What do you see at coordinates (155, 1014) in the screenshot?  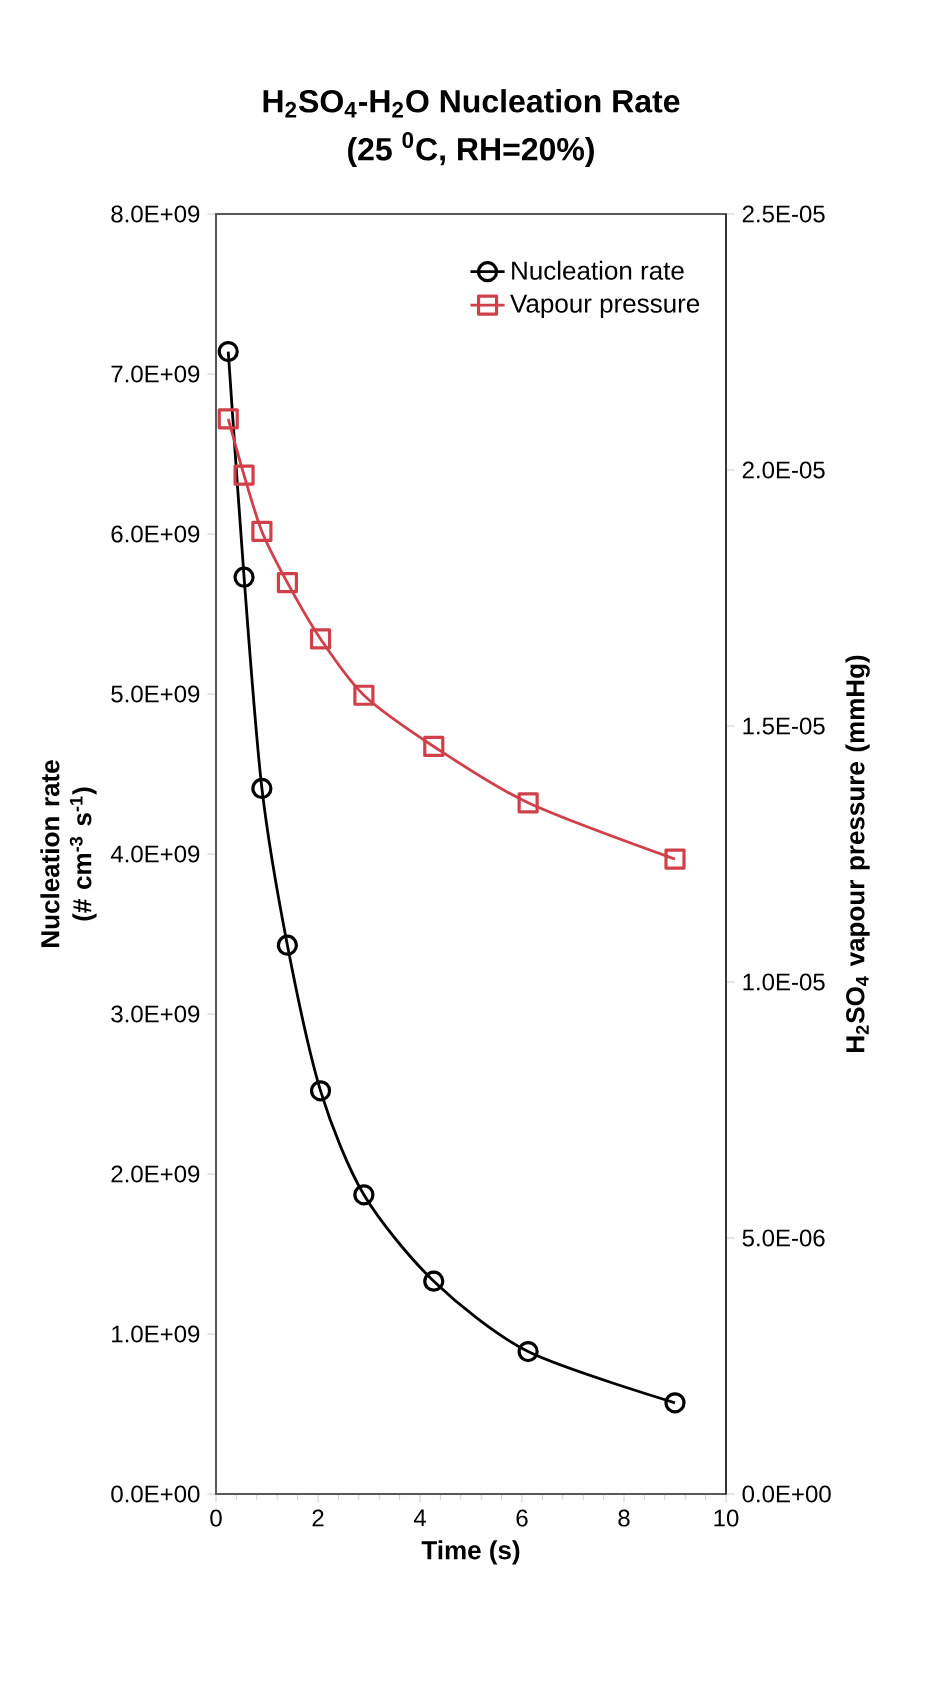 I see `y-tick-label: 3.0E+09` at bounding box center [155, 1014].